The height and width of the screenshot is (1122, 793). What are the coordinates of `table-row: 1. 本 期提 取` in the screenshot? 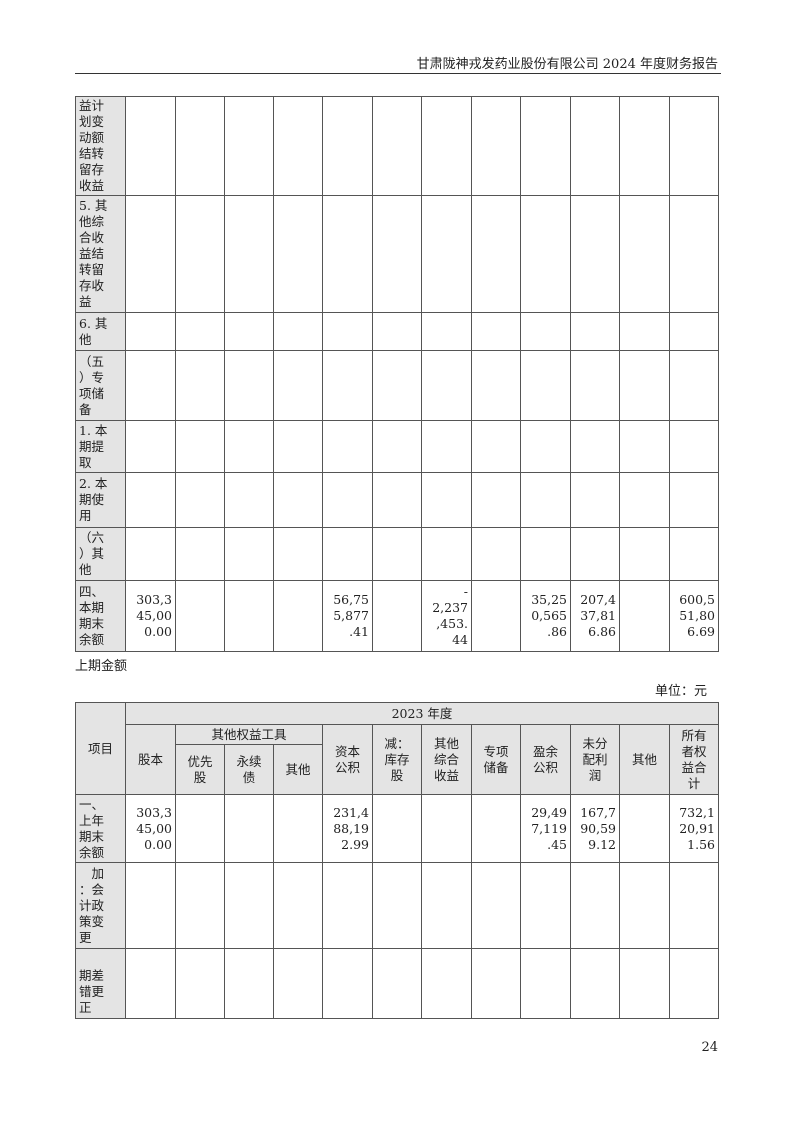 It's located at (397, 446).